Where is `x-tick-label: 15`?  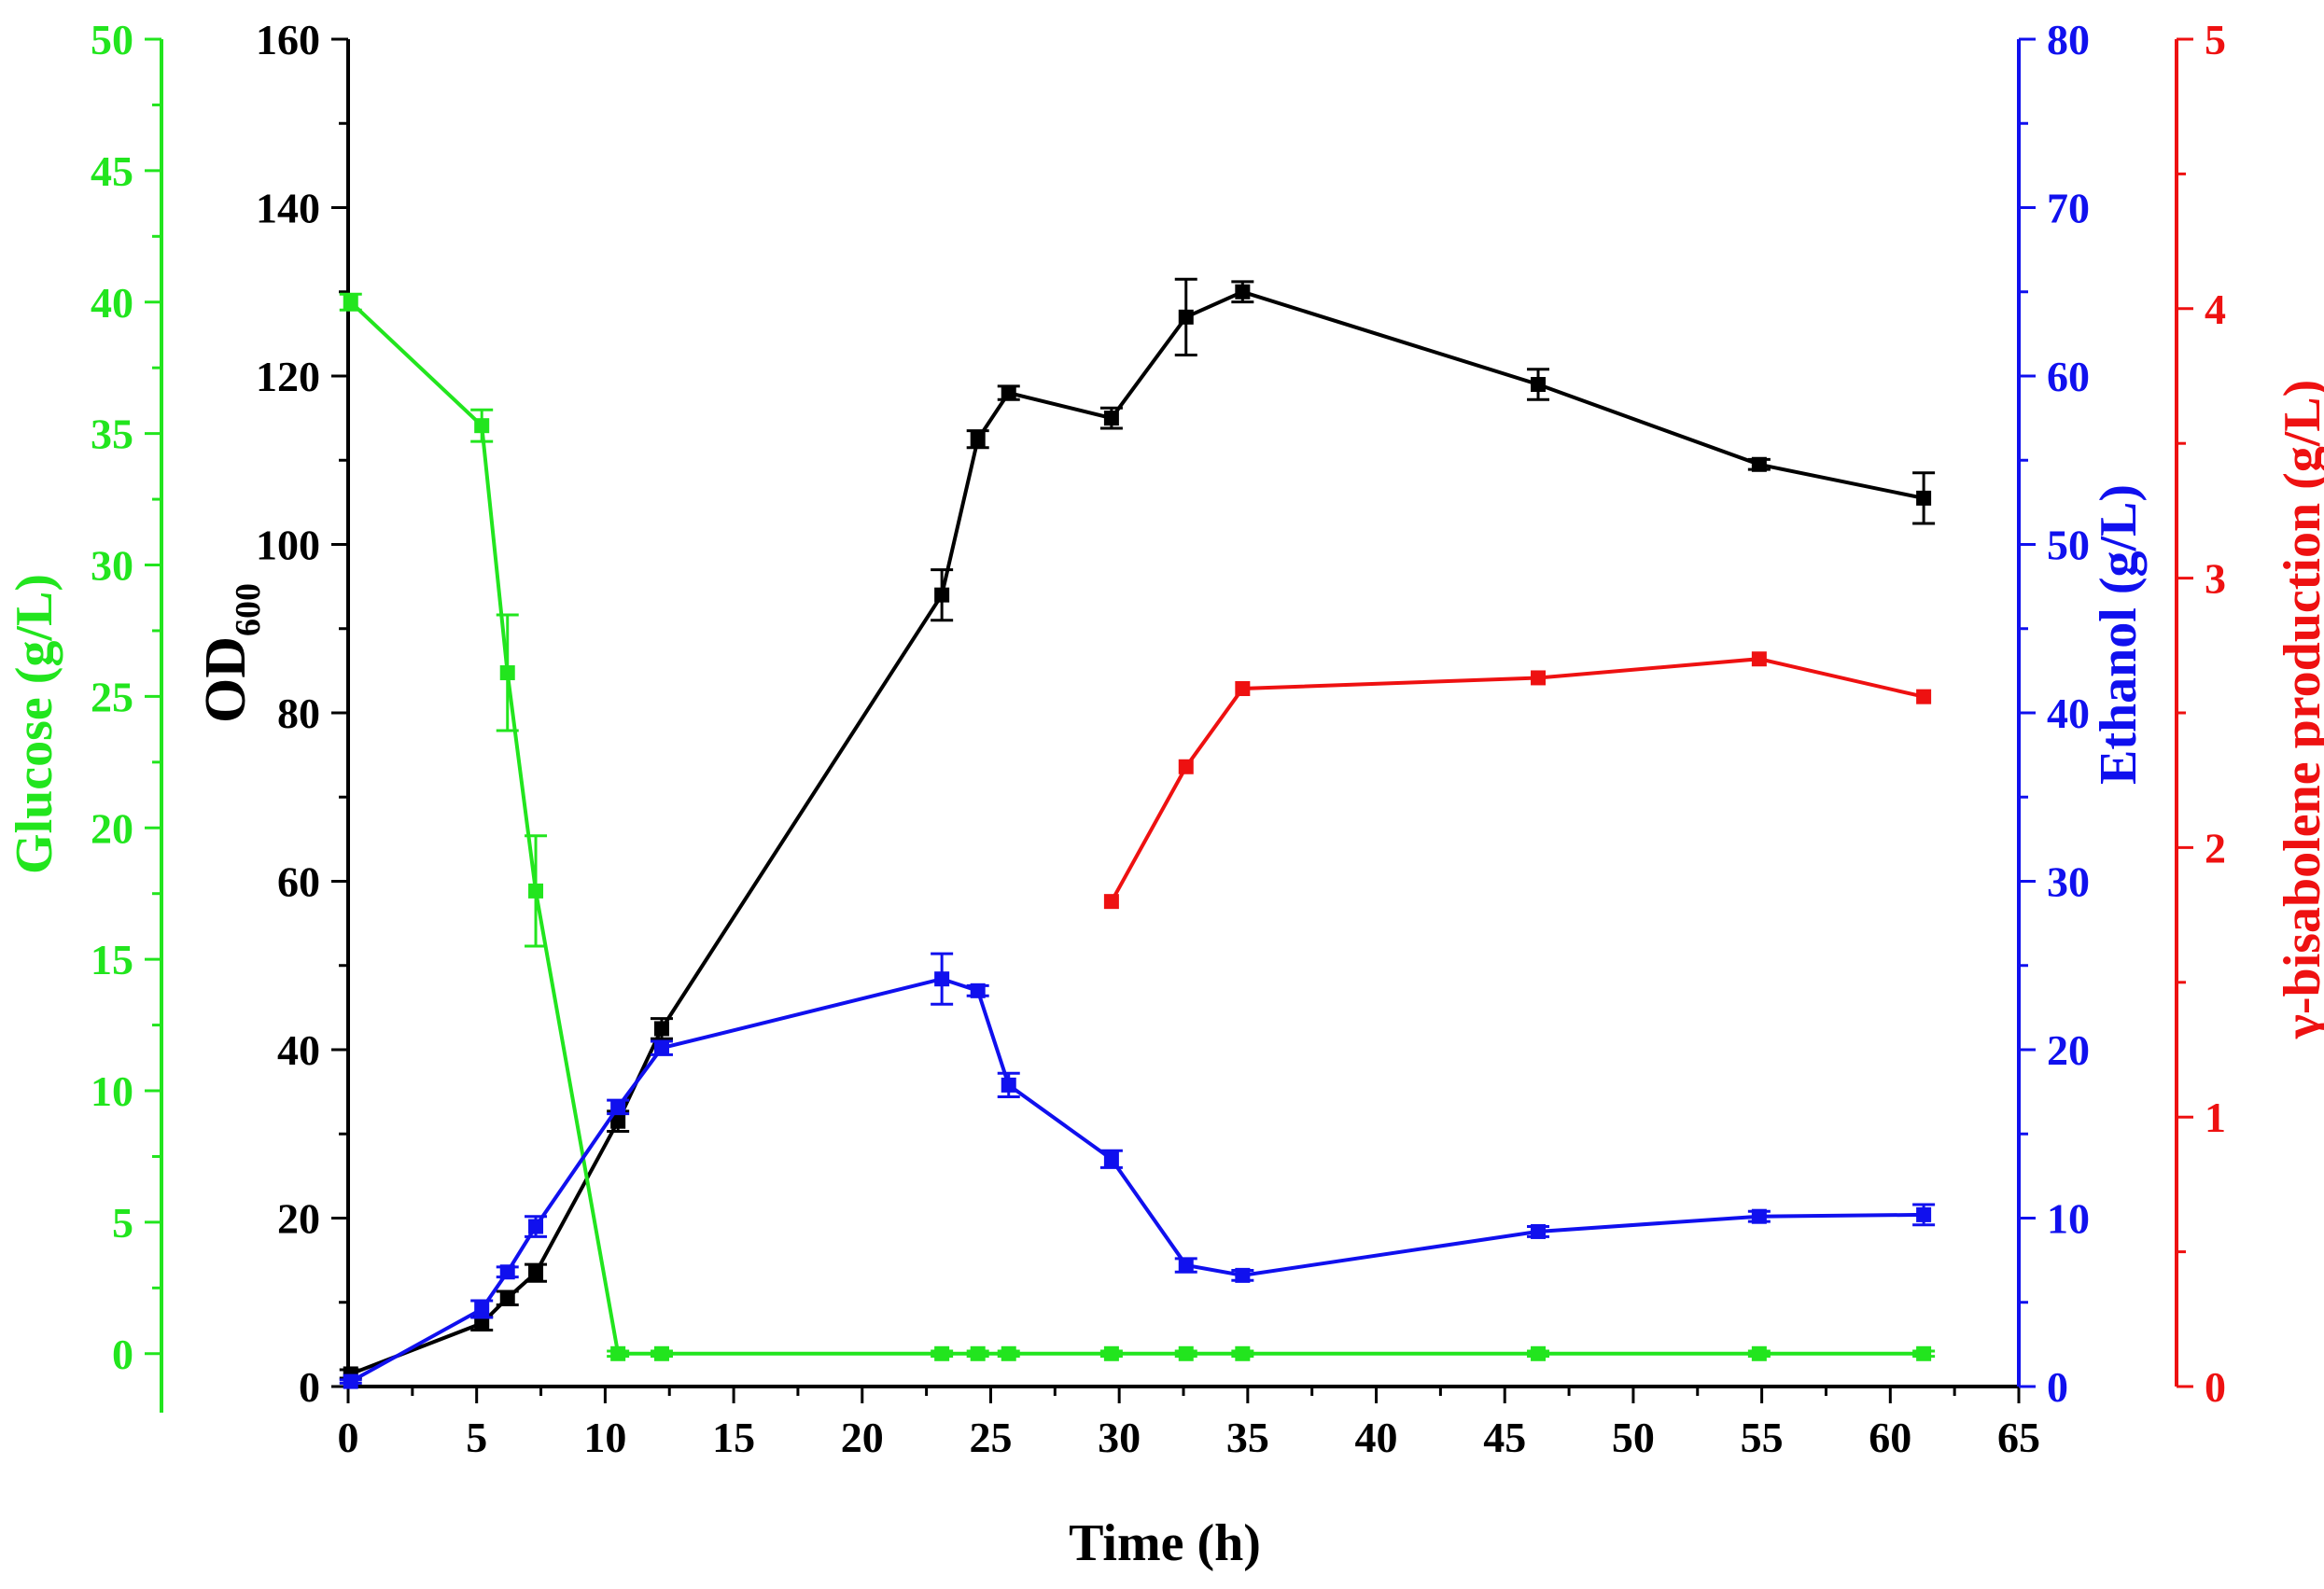
x-tick-label: 15 is located at coordinates (733, 1437).